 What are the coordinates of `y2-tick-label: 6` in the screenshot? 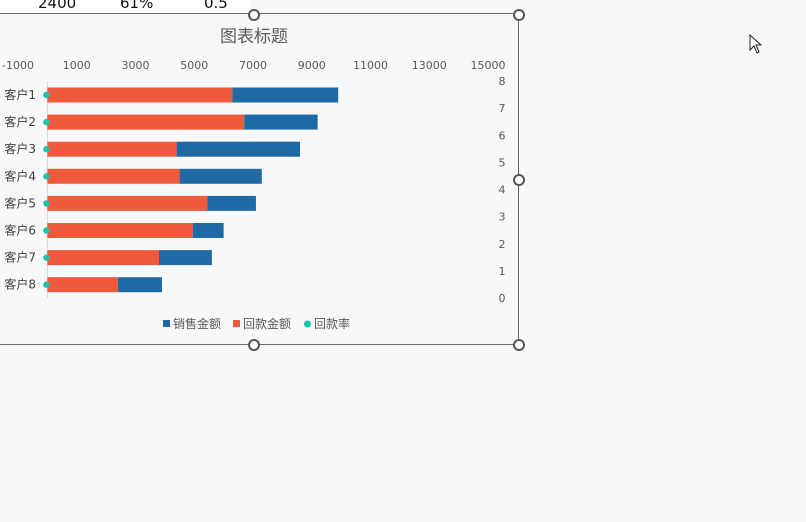 It's located at (502, 135).